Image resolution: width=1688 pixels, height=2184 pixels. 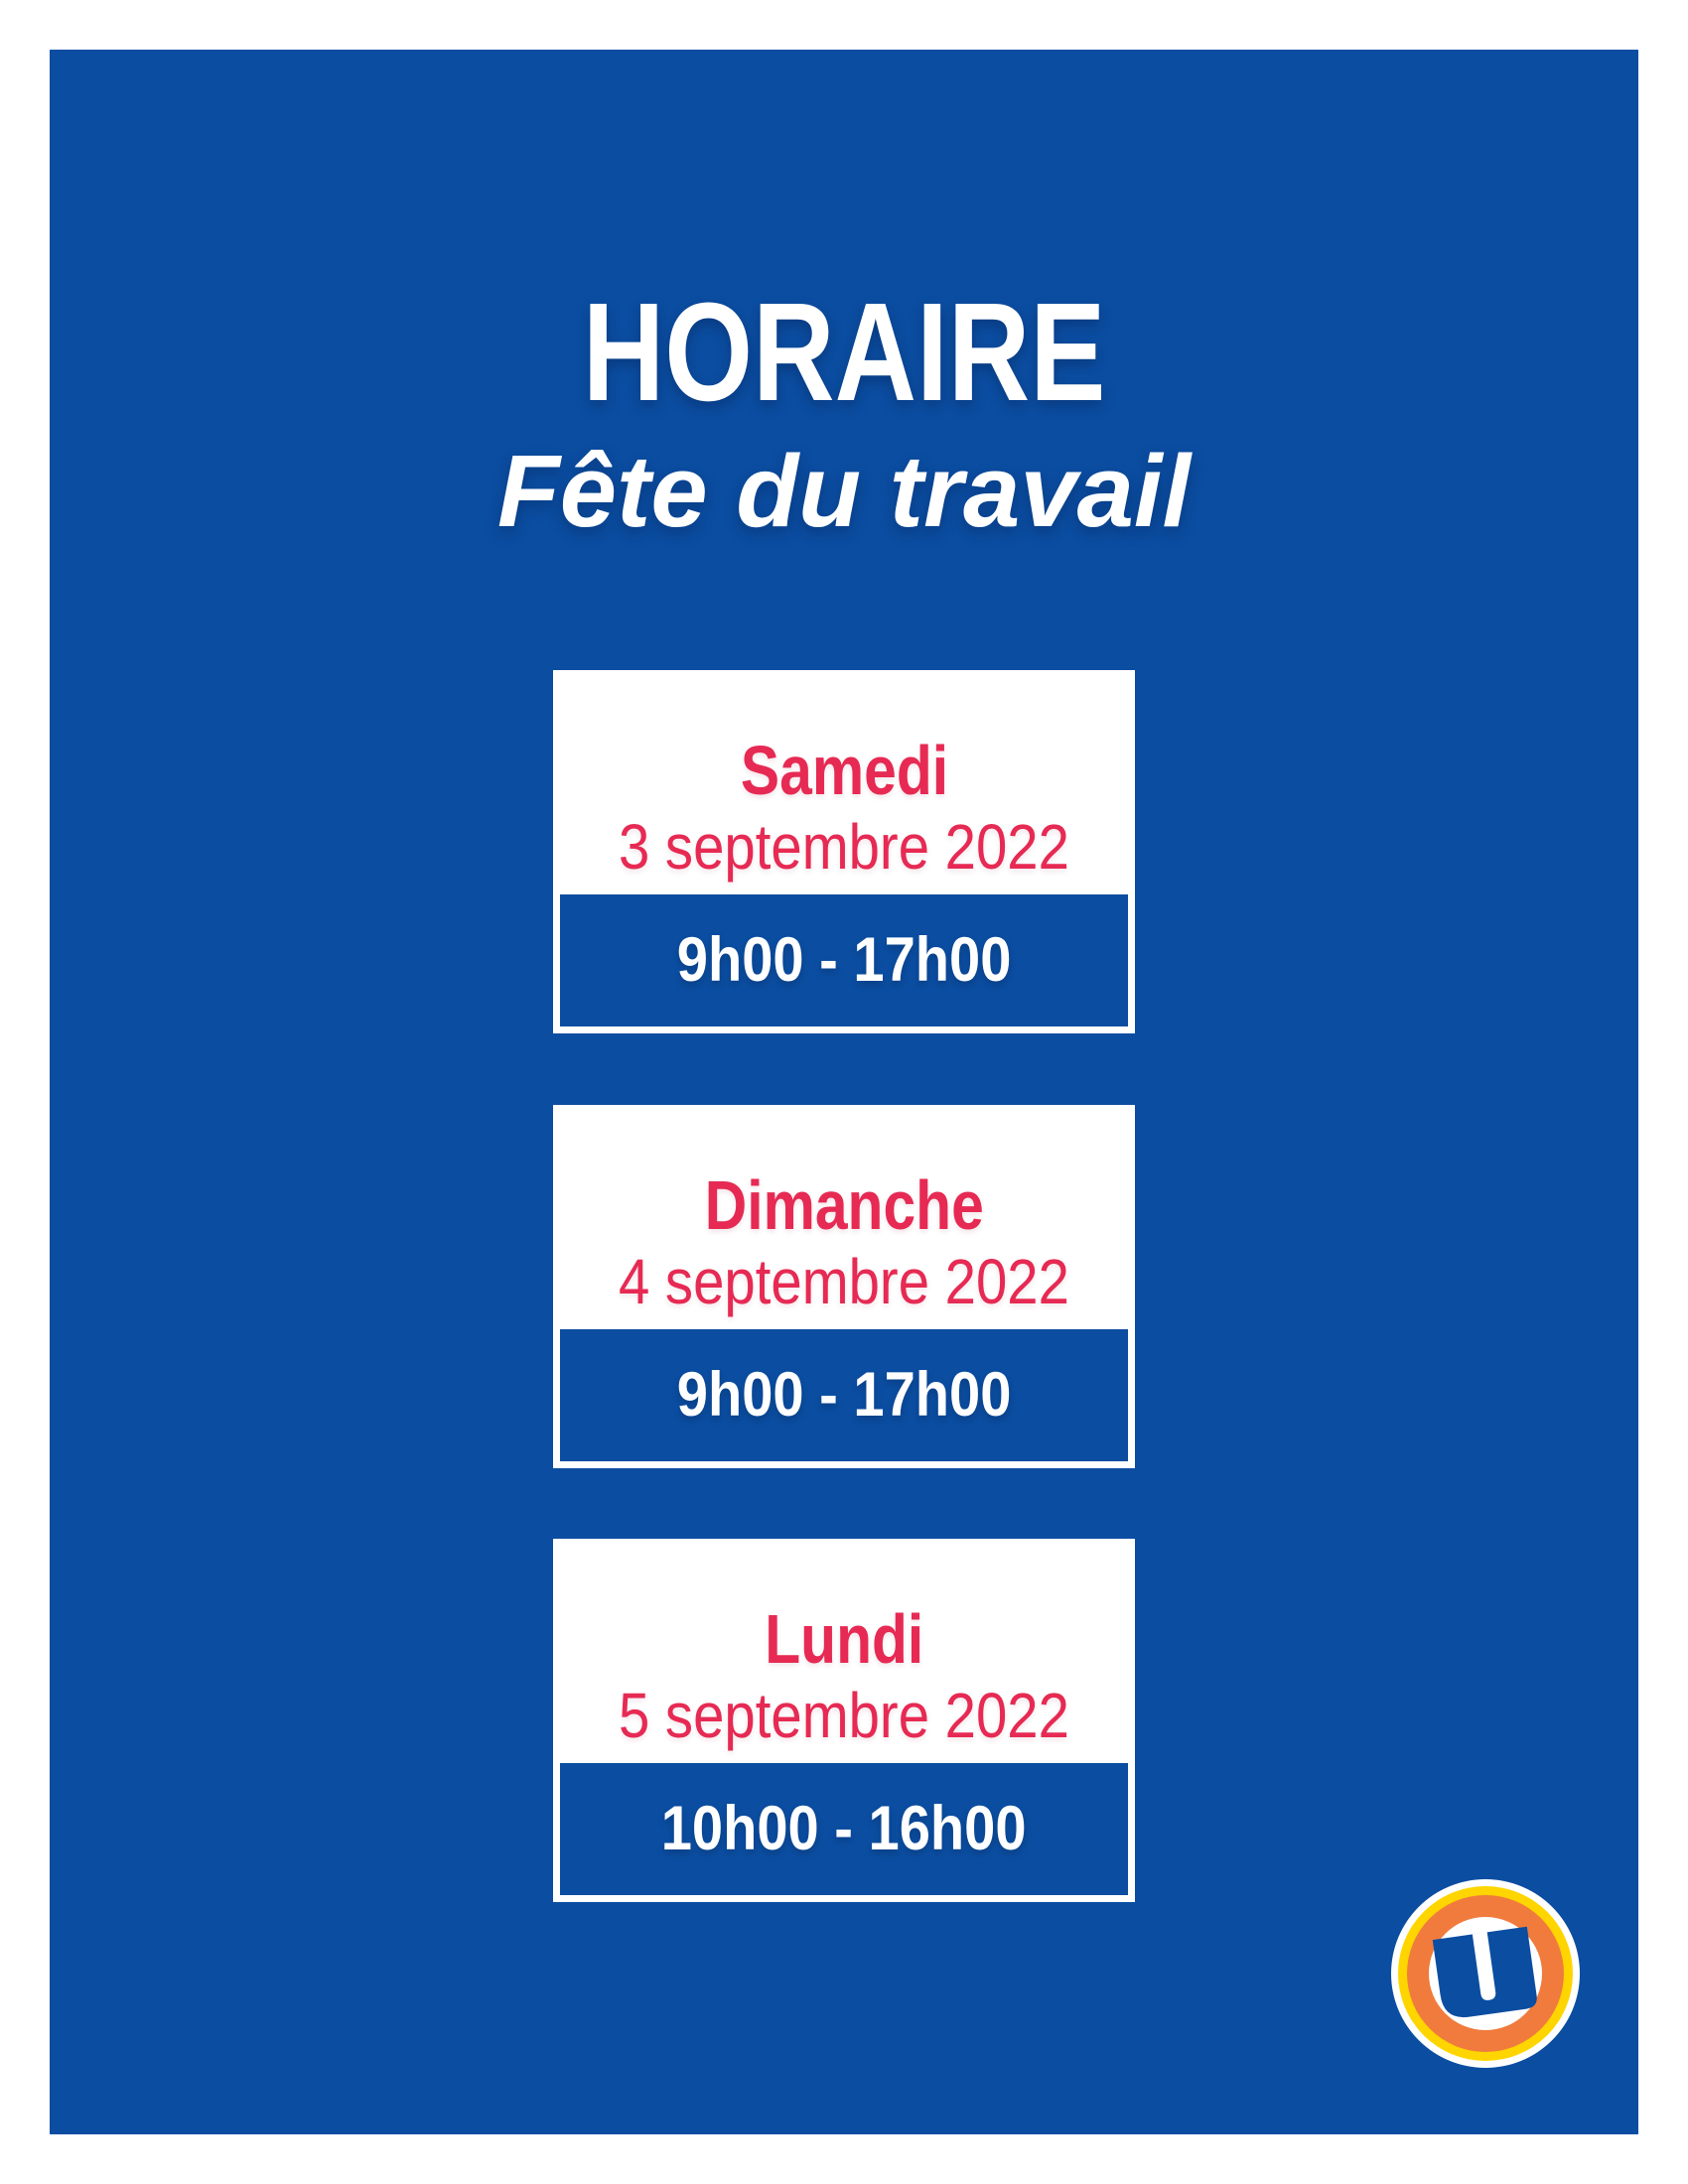 I want to click on day-date: 5 septembre 2022, so click(x=844, y=1715).